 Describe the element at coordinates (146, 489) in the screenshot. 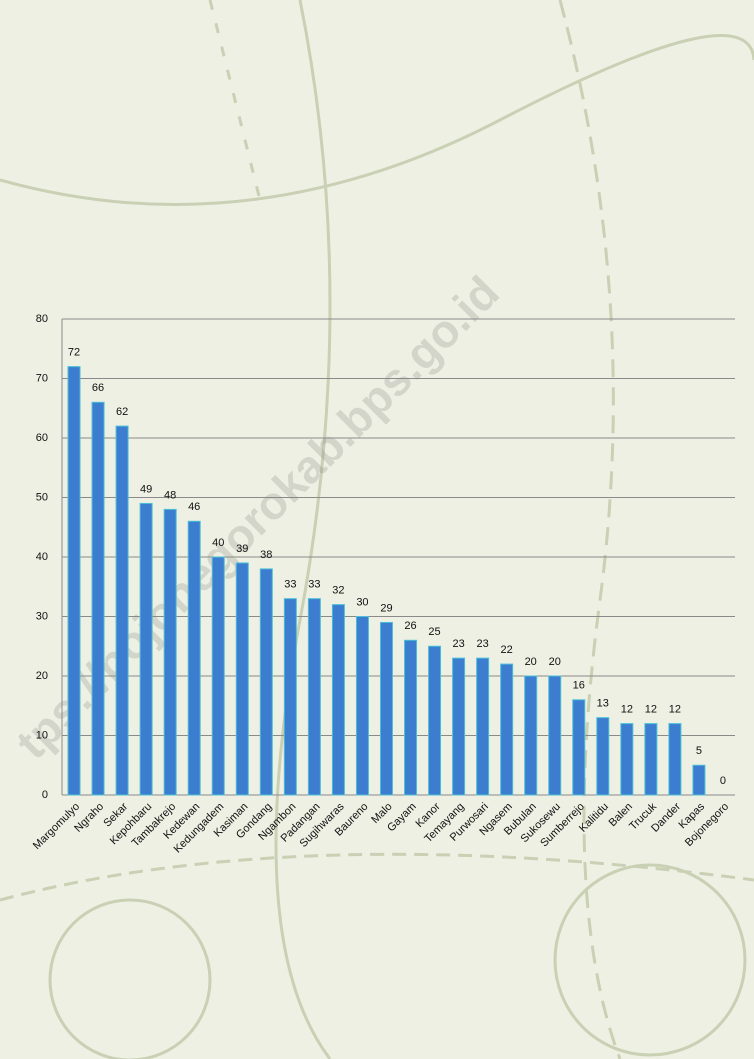

I see `data-label: 49` at that location.